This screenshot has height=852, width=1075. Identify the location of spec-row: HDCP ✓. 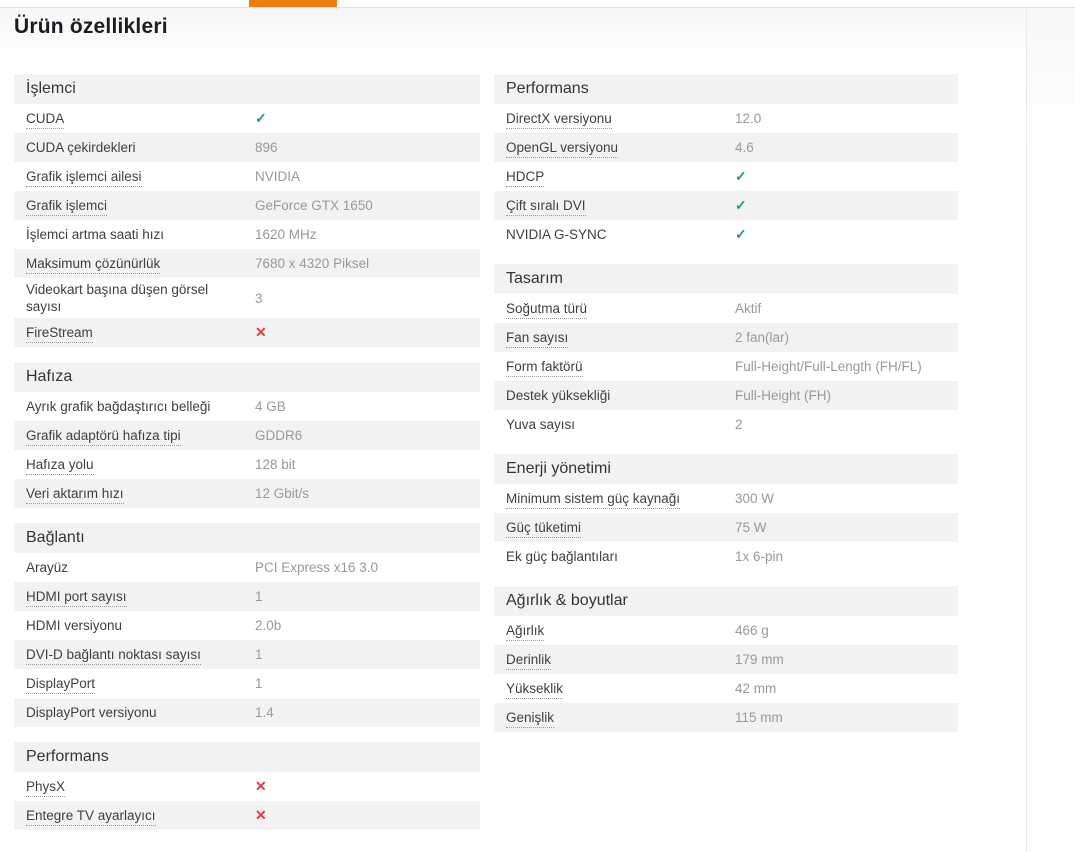
(726, 176).